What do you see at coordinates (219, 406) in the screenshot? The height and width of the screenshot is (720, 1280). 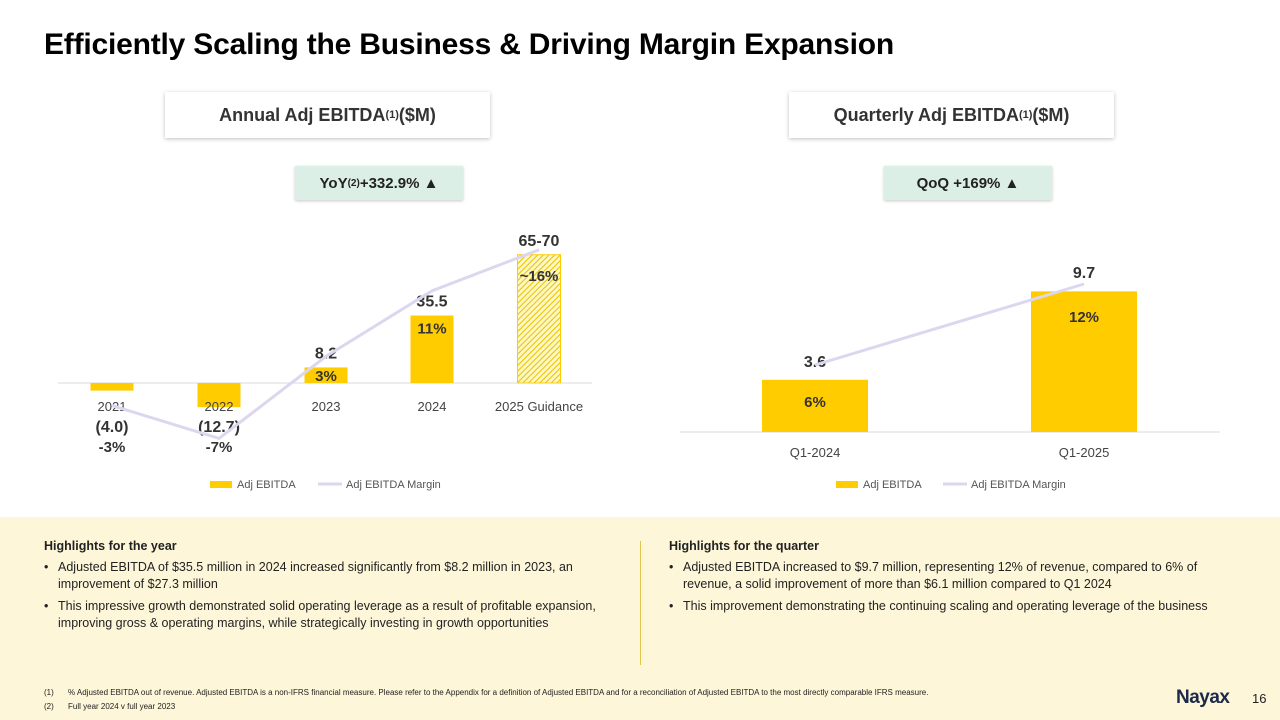 I see `tick-label: 2022` at bounding box center [219, 406].